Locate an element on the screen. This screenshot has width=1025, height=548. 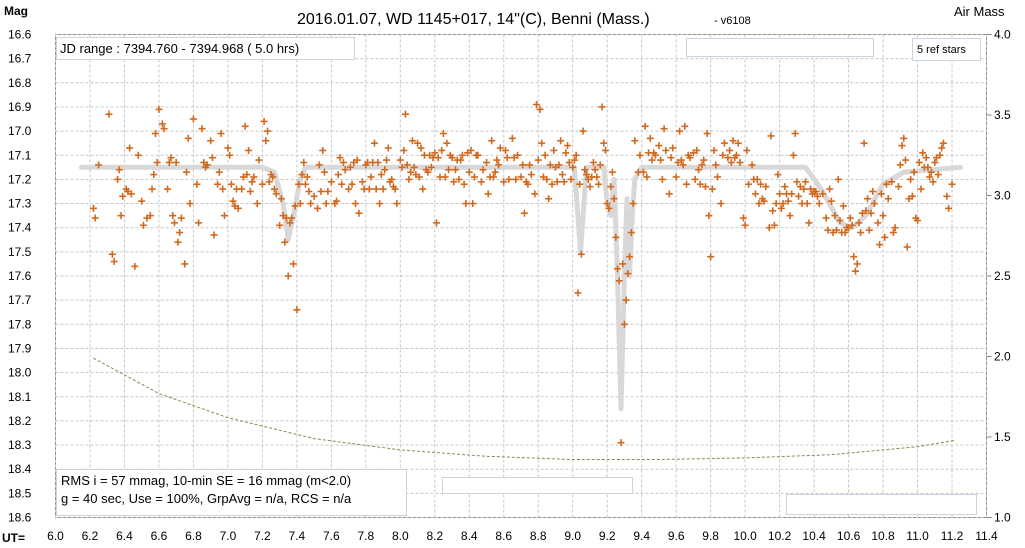
x-tick-label: 9.0 is located at coordinates (572, 536).